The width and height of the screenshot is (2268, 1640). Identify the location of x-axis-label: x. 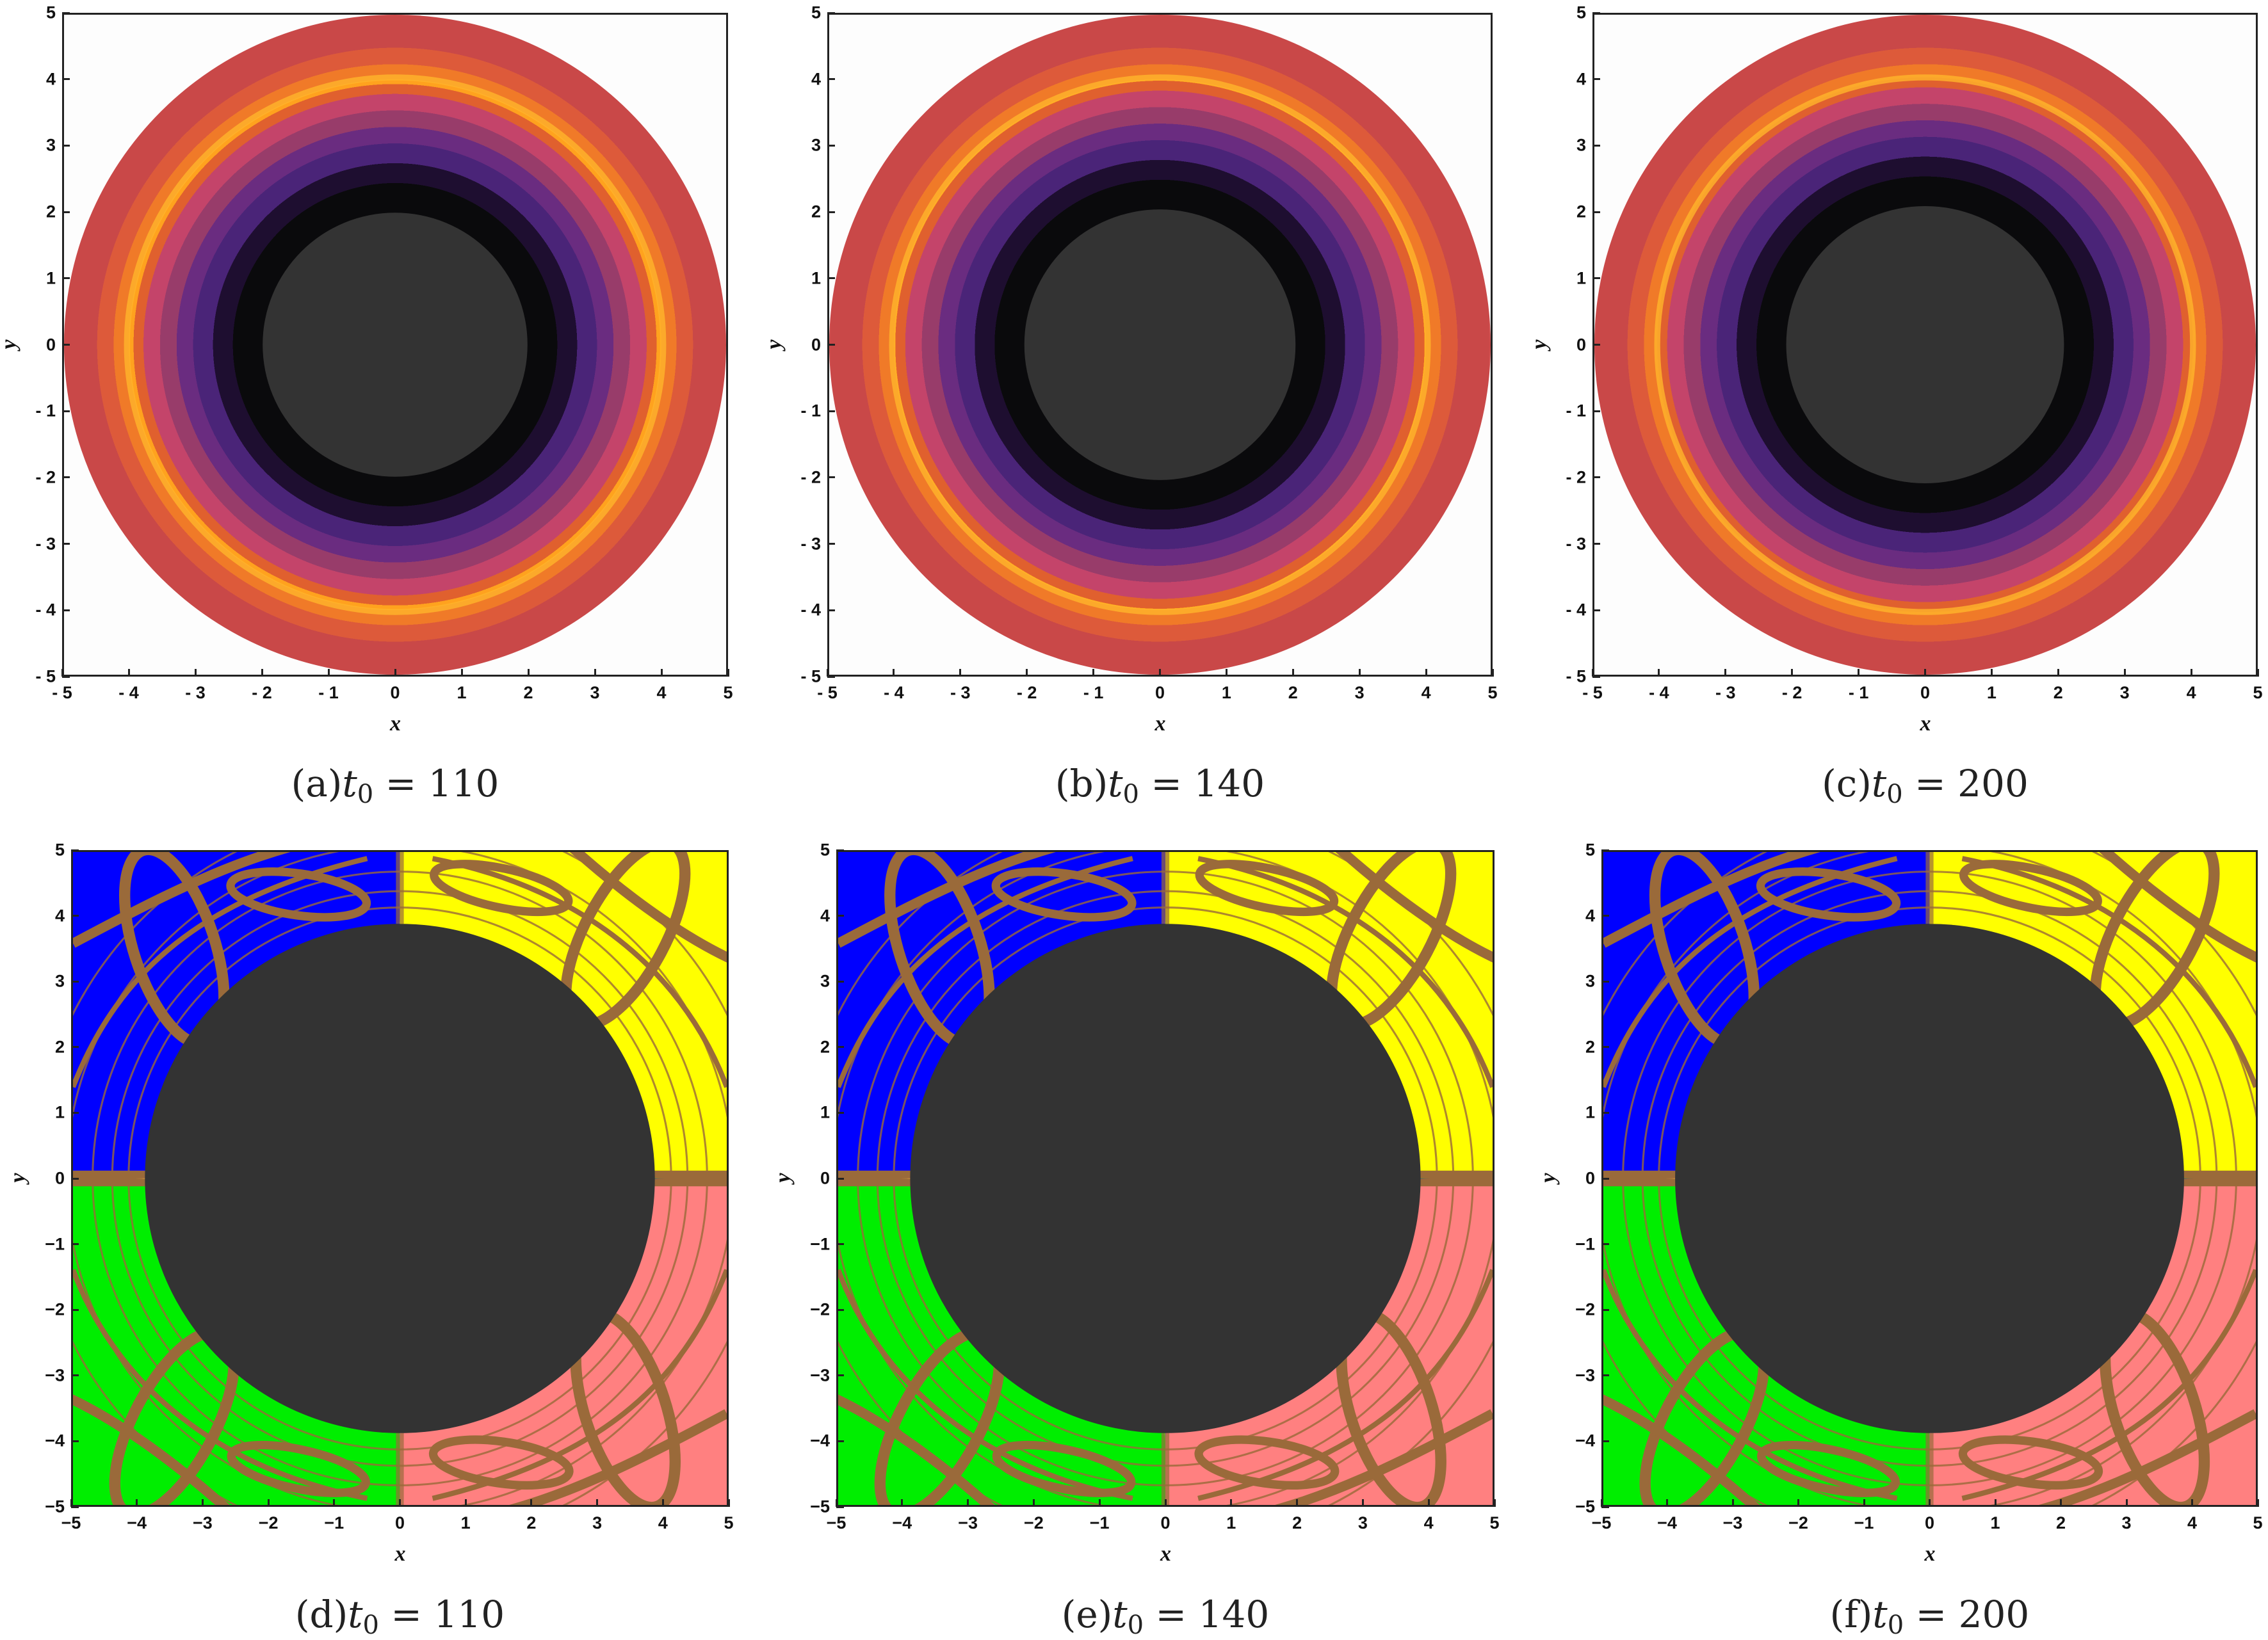
(1930, 1554).